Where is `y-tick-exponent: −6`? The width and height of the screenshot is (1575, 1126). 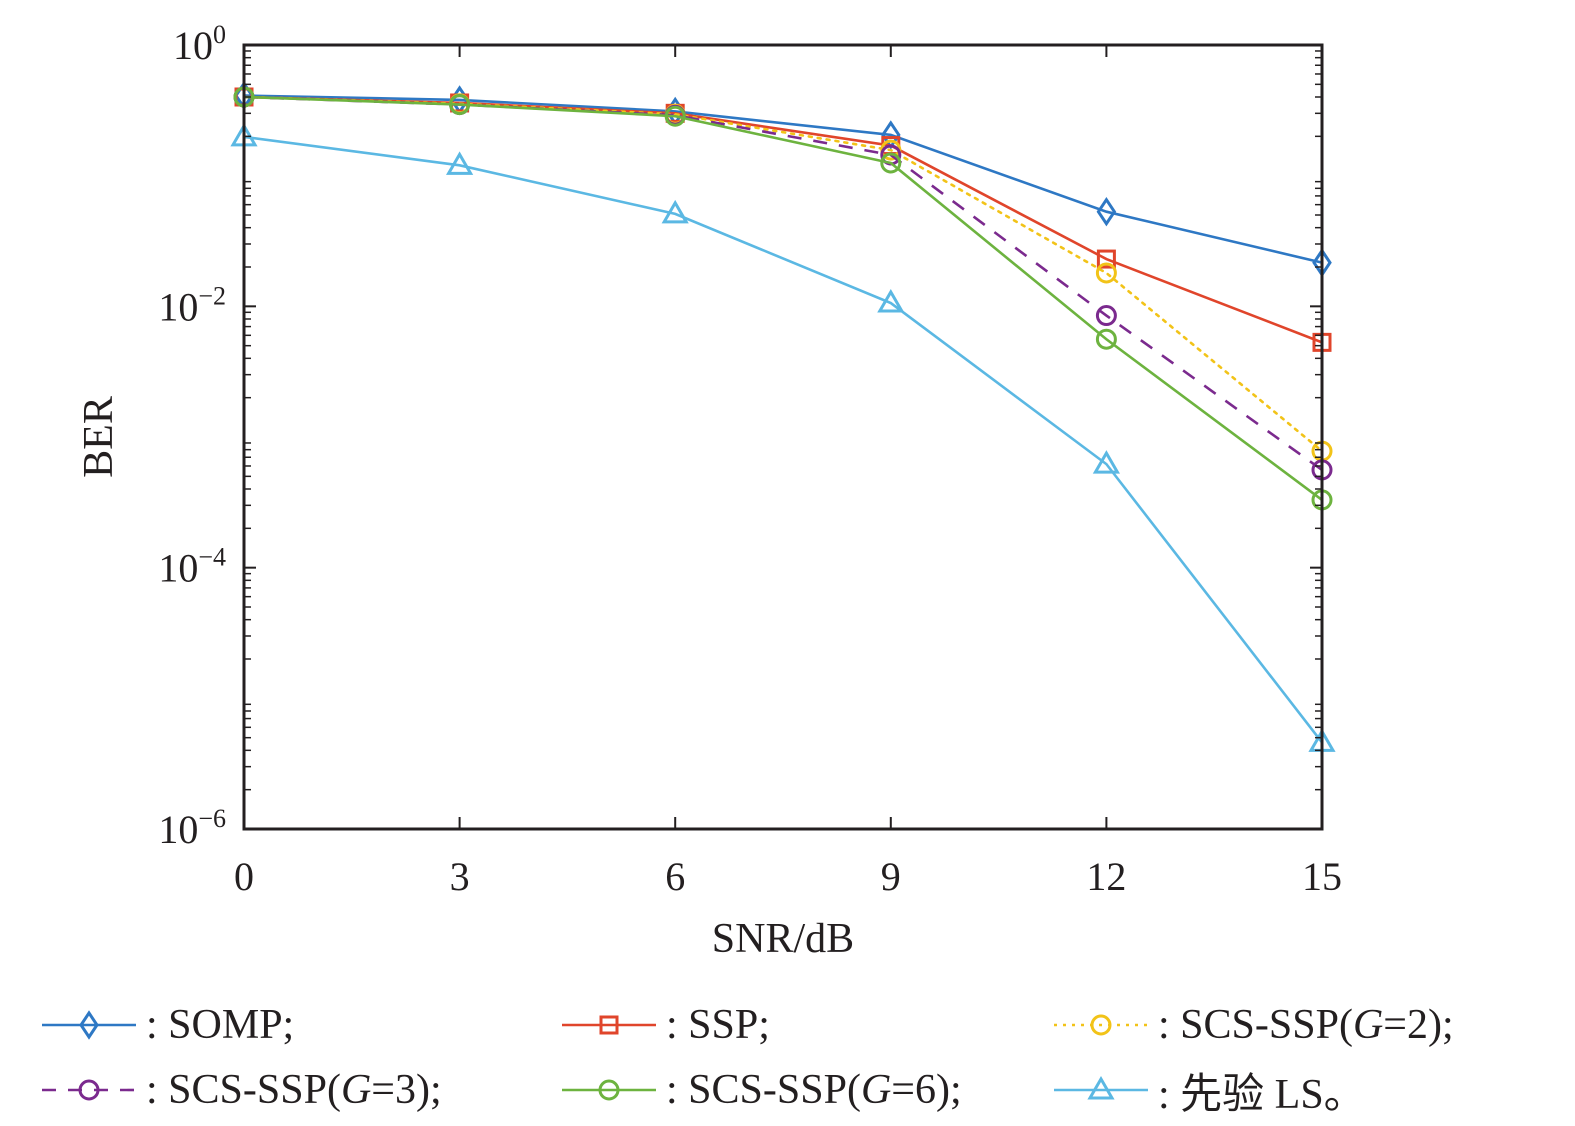
y-tick-exponent: −6 is located at coordinates (212, 818).